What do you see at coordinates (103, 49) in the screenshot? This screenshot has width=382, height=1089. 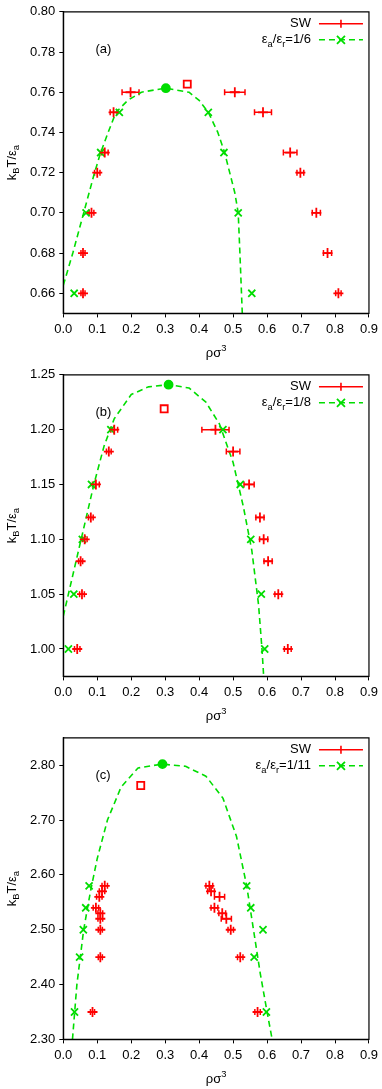 I see `annotation: (a)` at bounding box center [103, 49].